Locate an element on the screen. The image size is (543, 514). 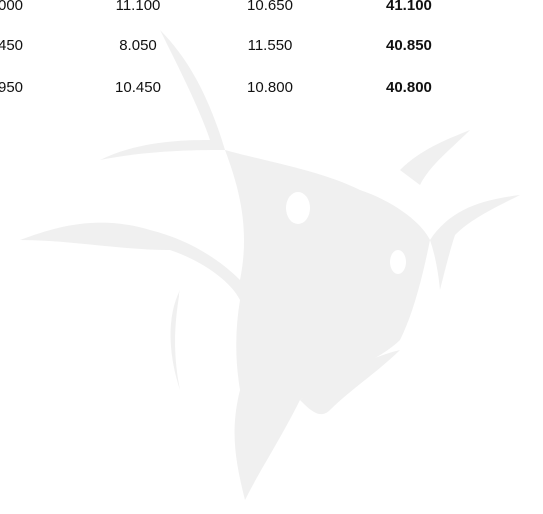
row-label: 000 is located at coordinates (12, 7).